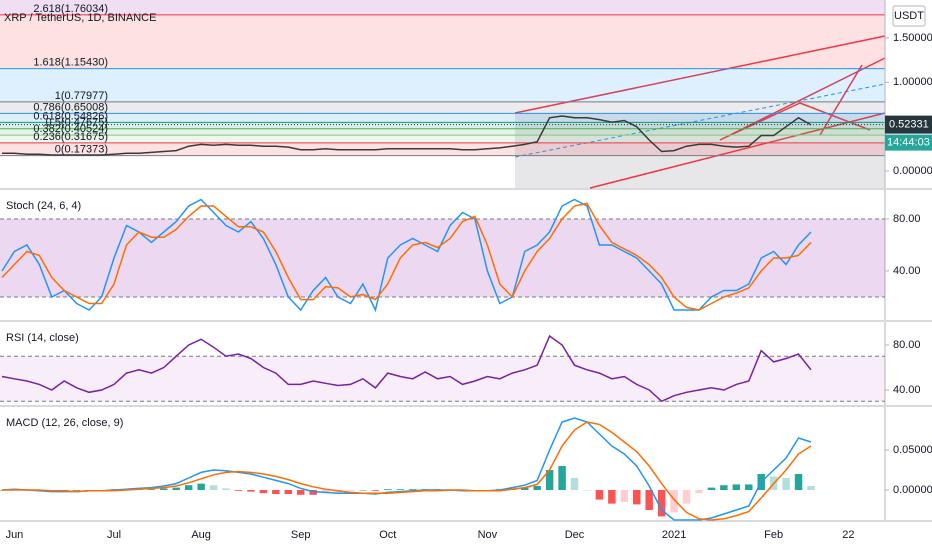  I want to click on fib-label: 0.5(0.47675), so click(77, 123).